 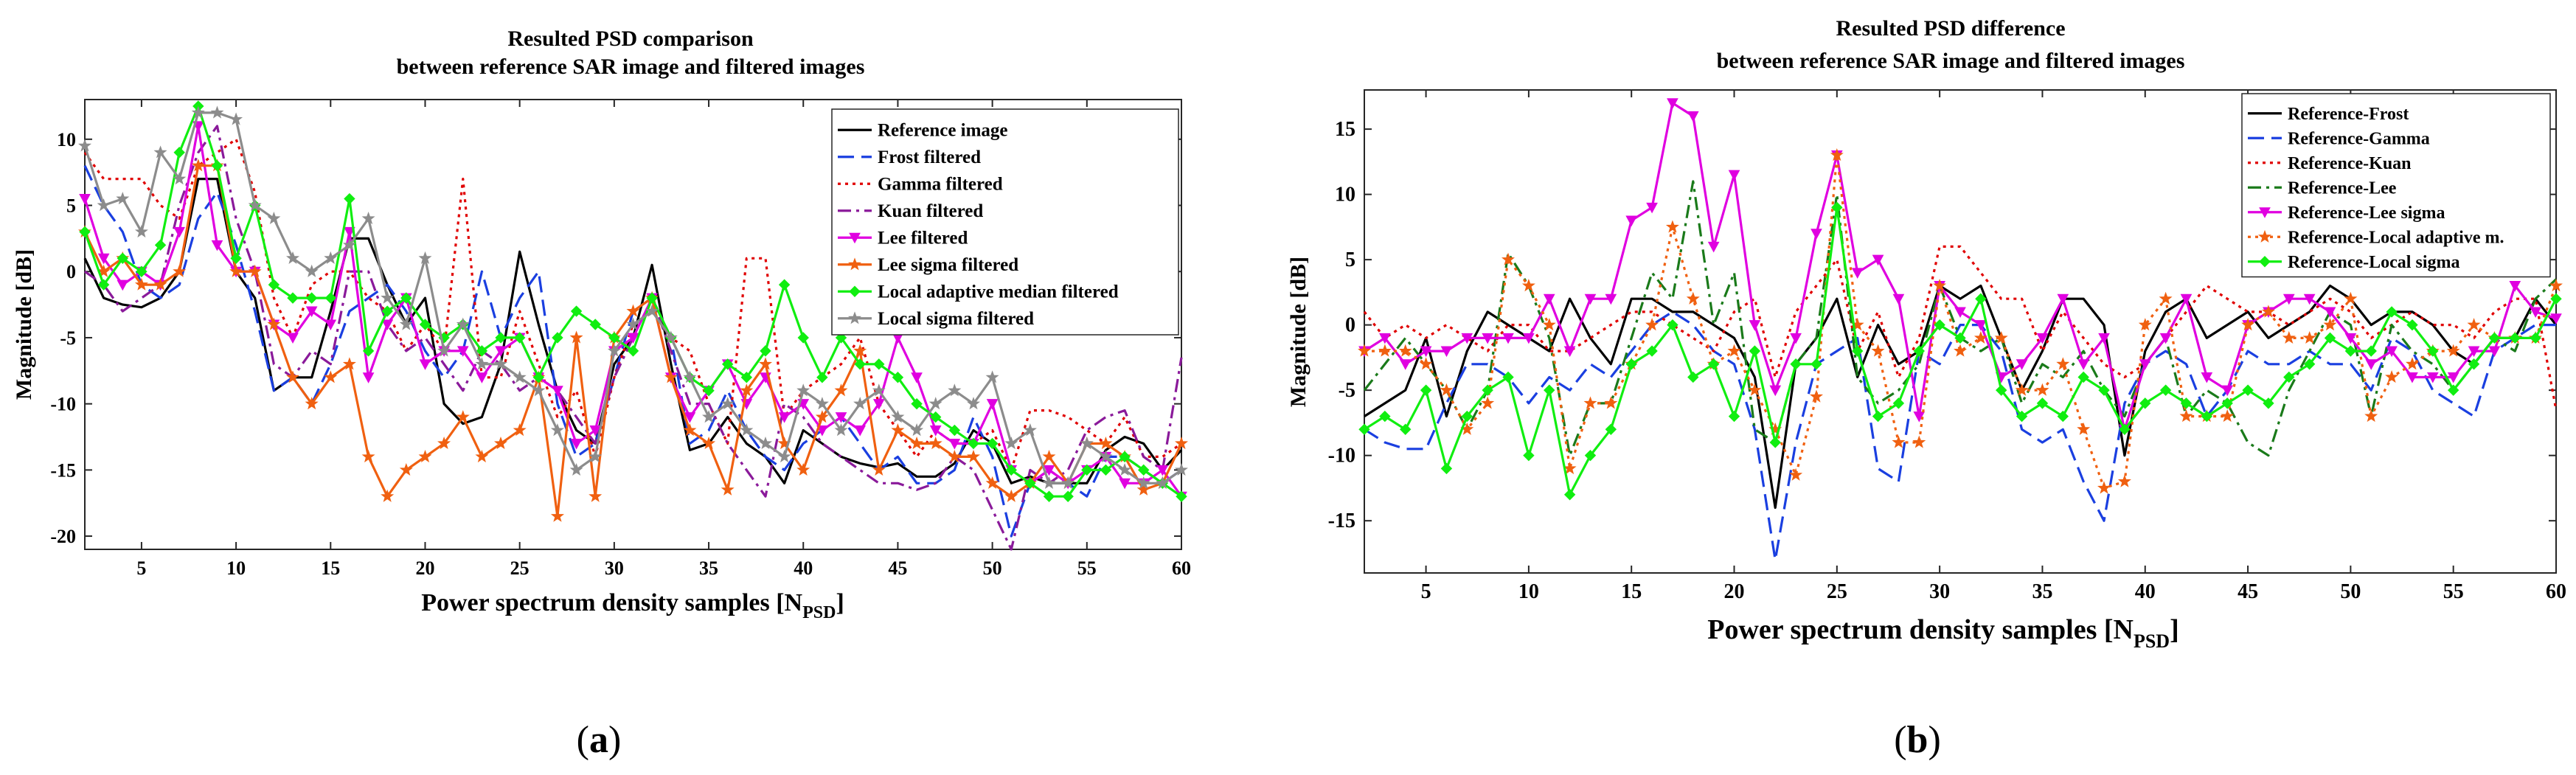 What do you see at coordinates (1950, 28) in the screenshot?
I see `chart-title-b: Resulted PSD difference` at bounding box center [1950, 28].